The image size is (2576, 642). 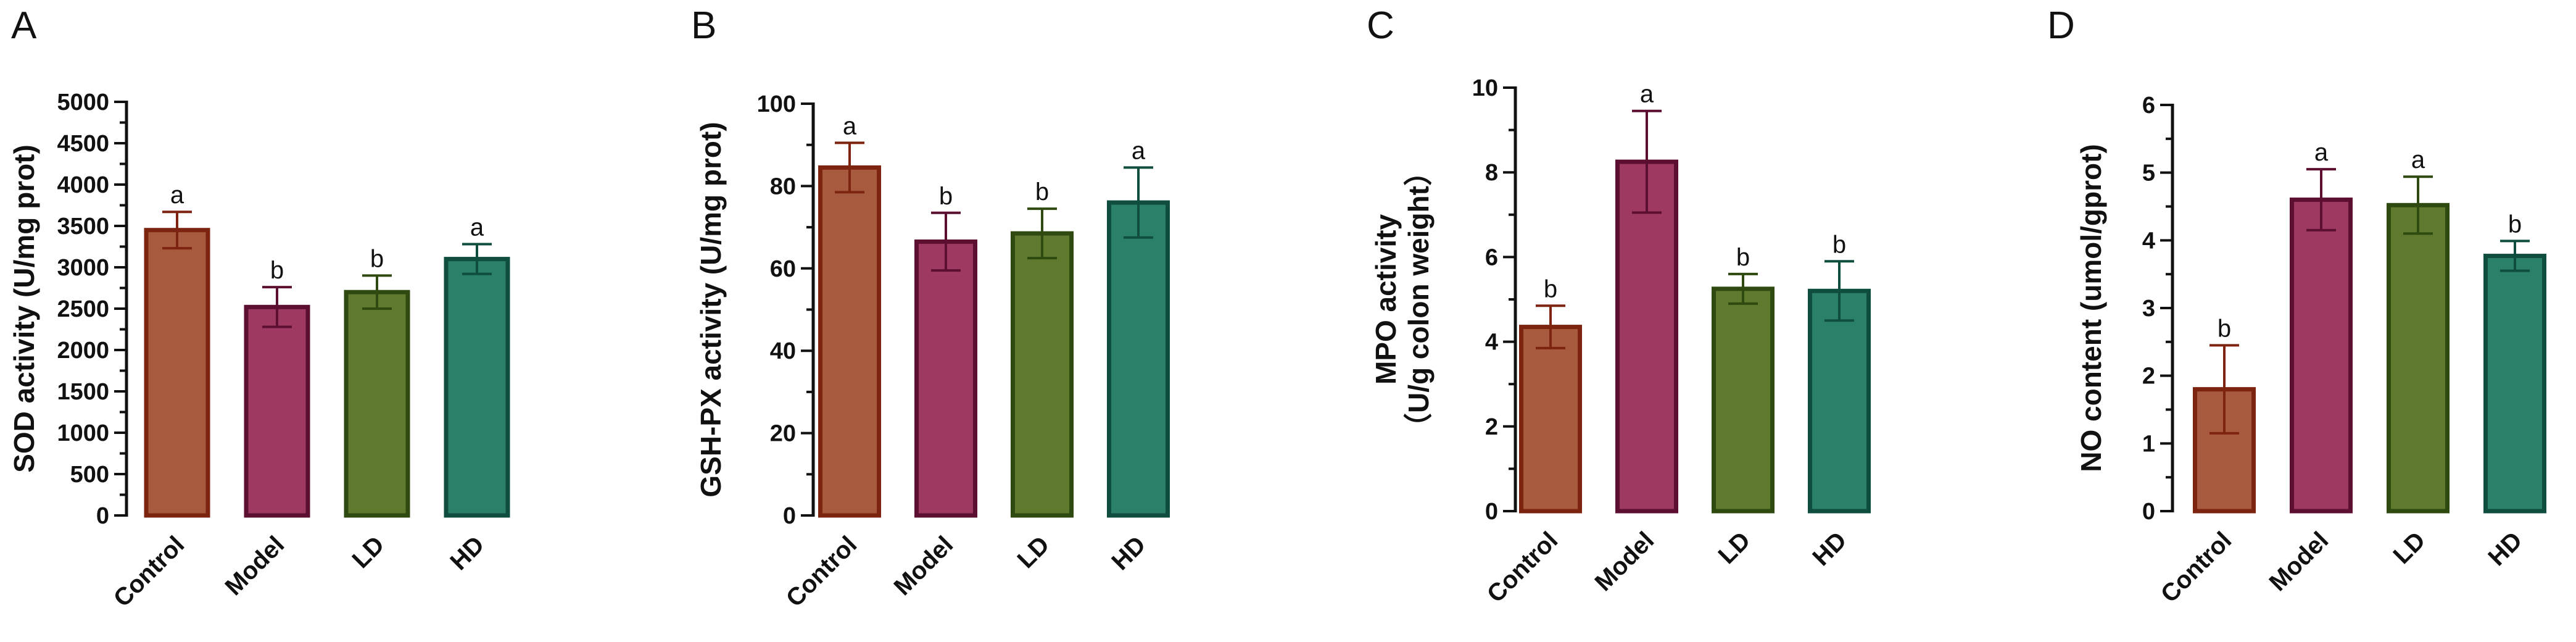 I want to click on y-tick-label: 40, so click(x=783, y=351).